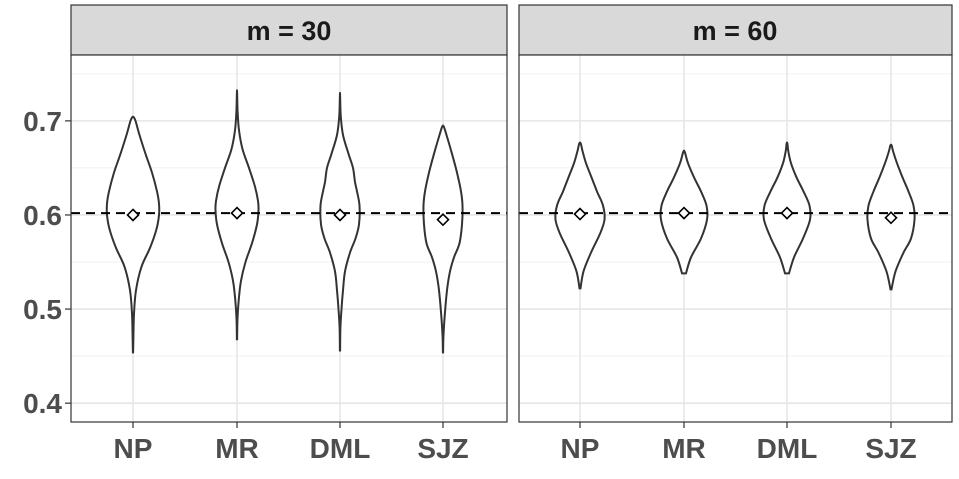 The image size is (959, 479). Describe the element at coordinates (42, 121) in the screenshot. I see `y-tick-label: 0.7` at that location.